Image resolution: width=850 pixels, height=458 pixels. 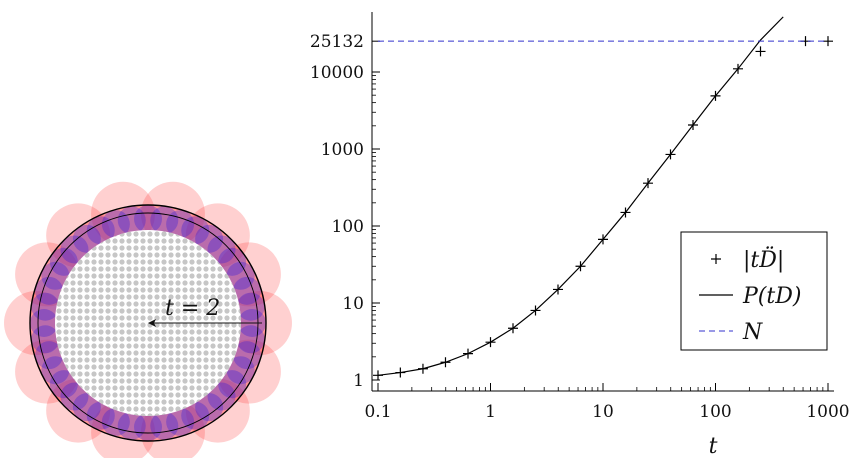 I want to click on outer-red-disk, so click(x=172, y=213).